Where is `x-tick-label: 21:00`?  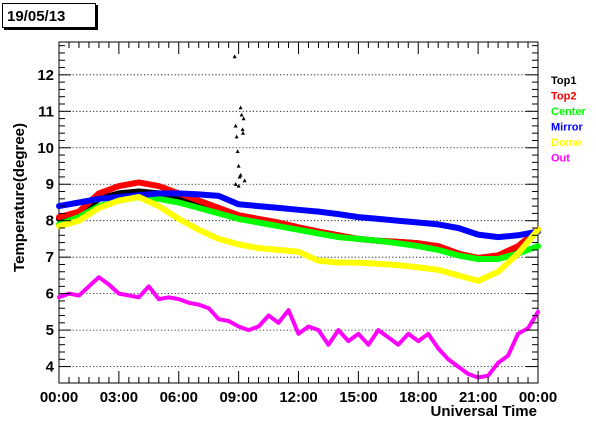 x-tick-label: 21:00 is located at coordinates (478, 397).